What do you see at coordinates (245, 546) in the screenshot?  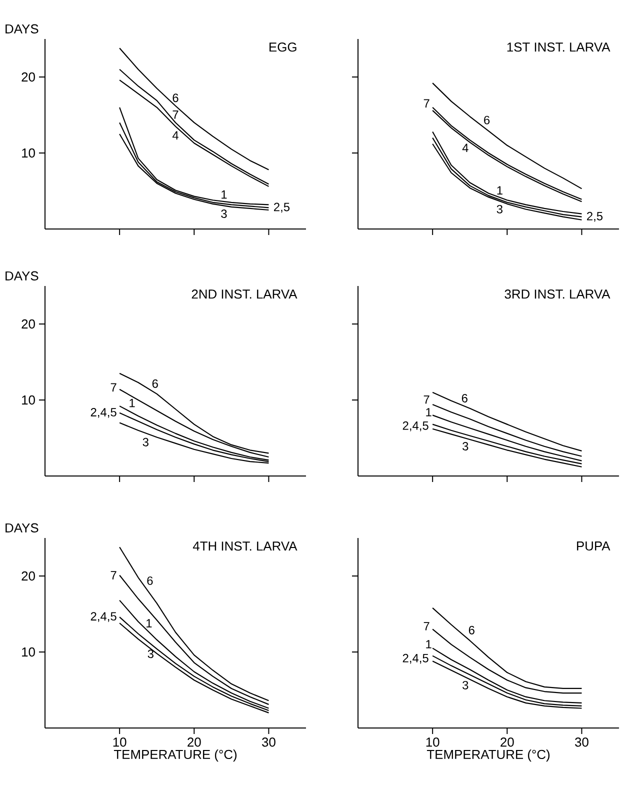 I see `chart-title: 4TH INST. LARVA` at bounding box center [245, 546].